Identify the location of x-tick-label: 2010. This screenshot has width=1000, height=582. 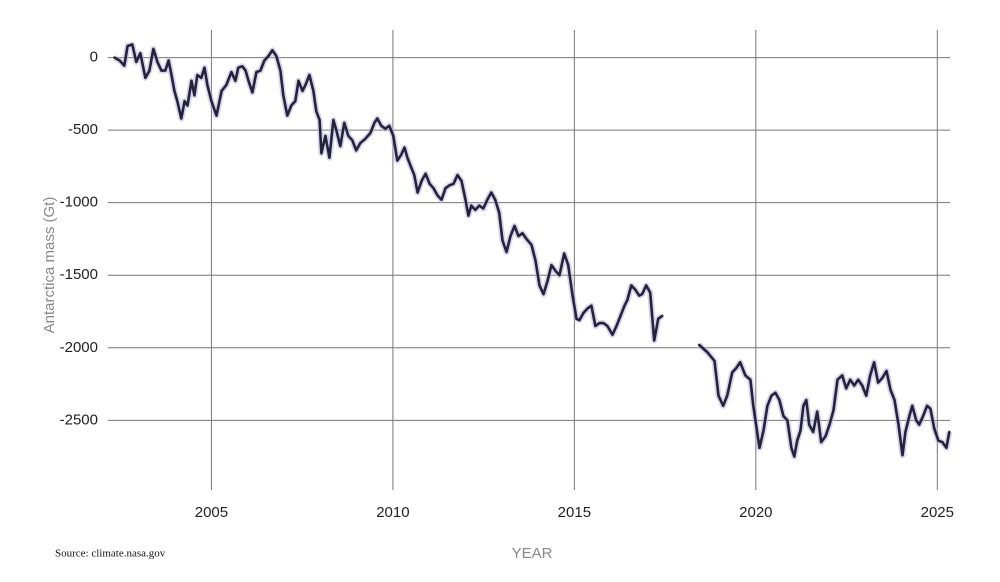
(392, 512).